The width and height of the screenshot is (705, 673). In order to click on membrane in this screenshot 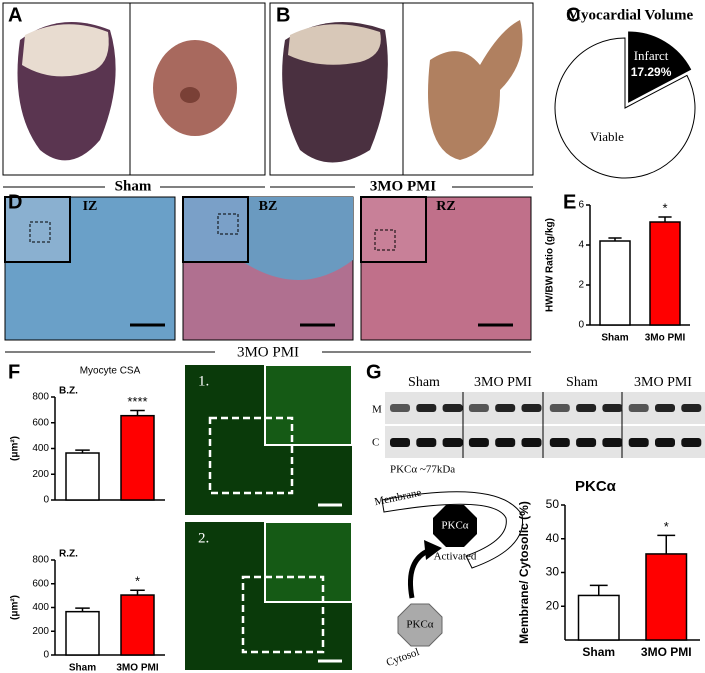, I will do `click(452, 530)`.